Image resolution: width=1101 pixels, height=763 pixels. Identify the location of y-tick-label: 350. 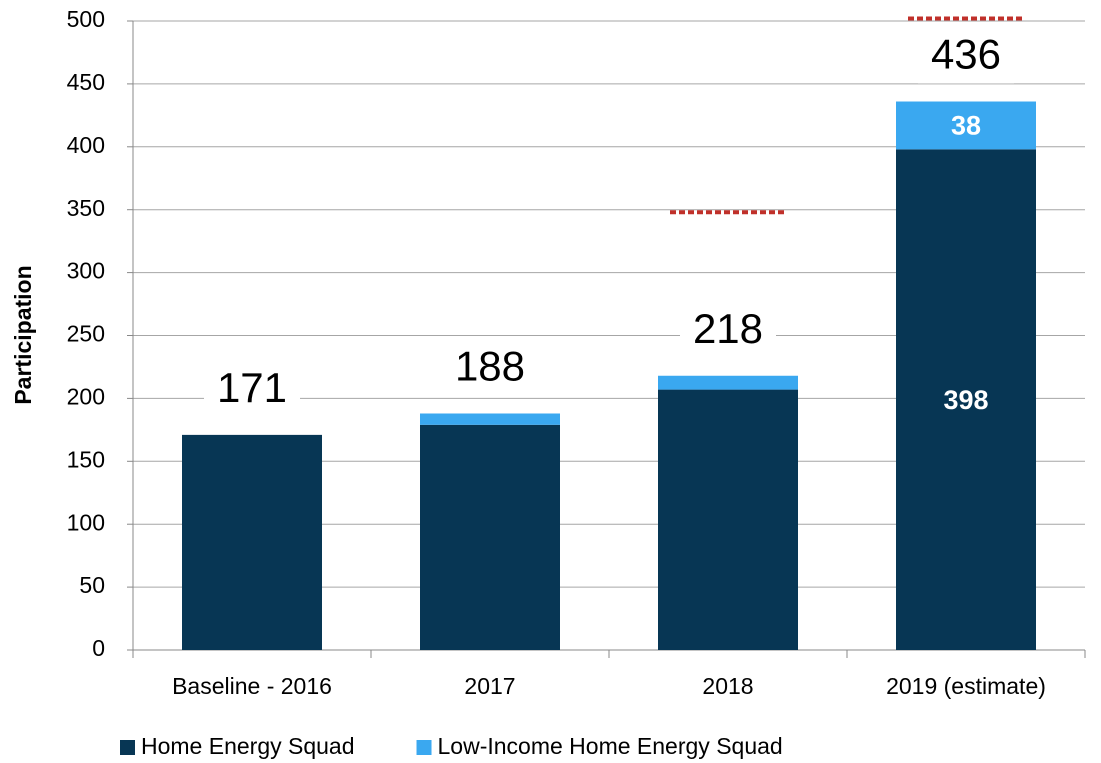
(86, 208).